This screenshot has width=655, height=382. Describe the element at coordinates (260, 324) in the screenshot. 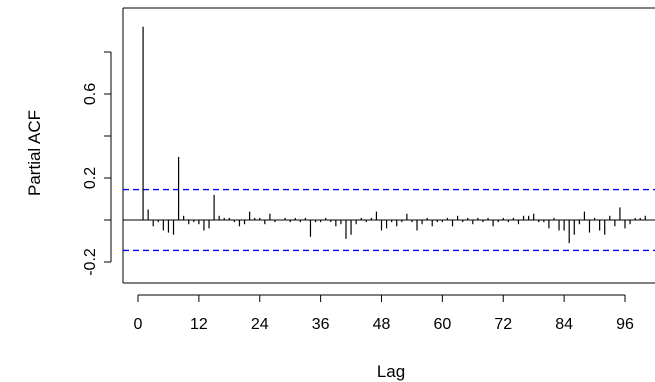

I see `x-tick-label: 24` at that location.